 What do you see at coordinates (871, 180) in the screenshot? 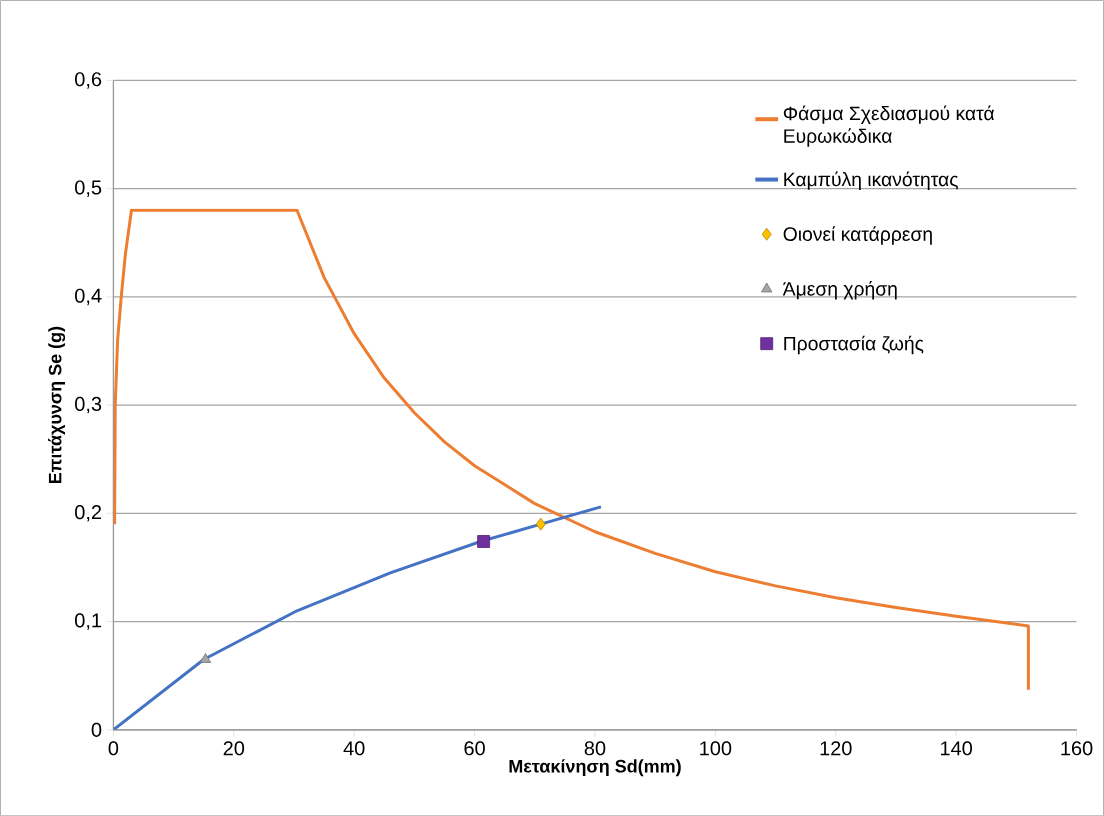
I see `legend-label: Καμπύλη ικανότητας` at bounding box center [871, 180].